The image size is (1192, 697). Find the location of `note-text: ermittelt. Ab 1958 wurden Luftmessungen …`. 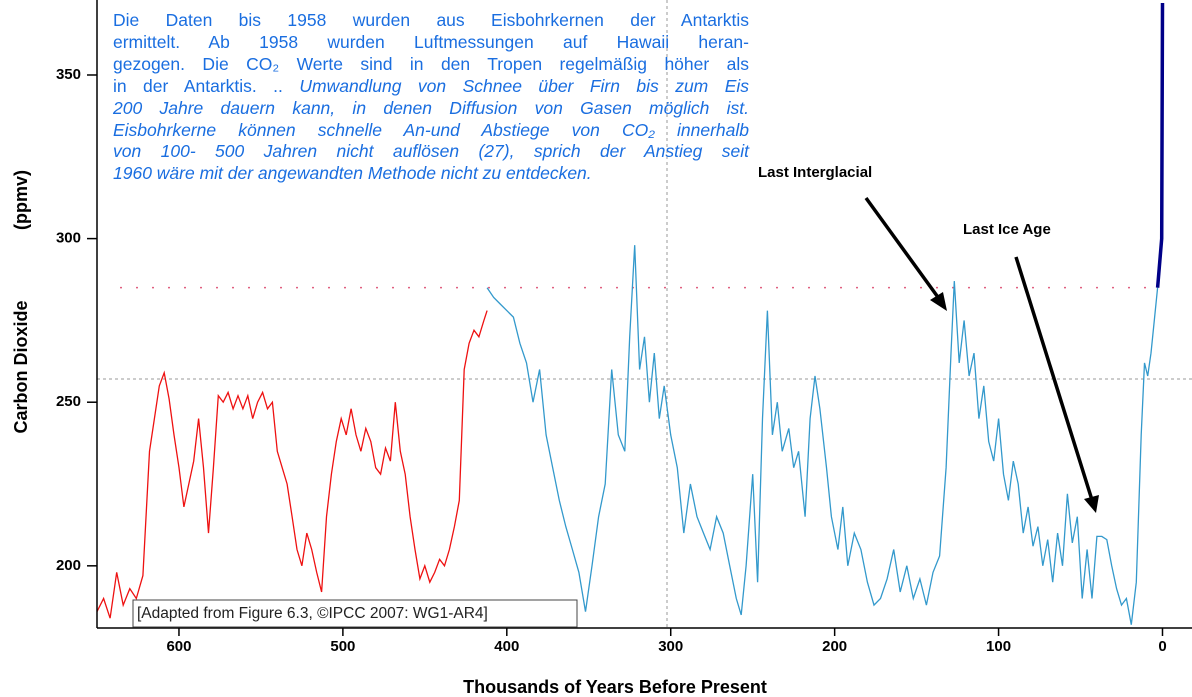

note-text: ermittelt. Ab 1958 wurden Luftmessungen … is located at coordinates (431, 41).